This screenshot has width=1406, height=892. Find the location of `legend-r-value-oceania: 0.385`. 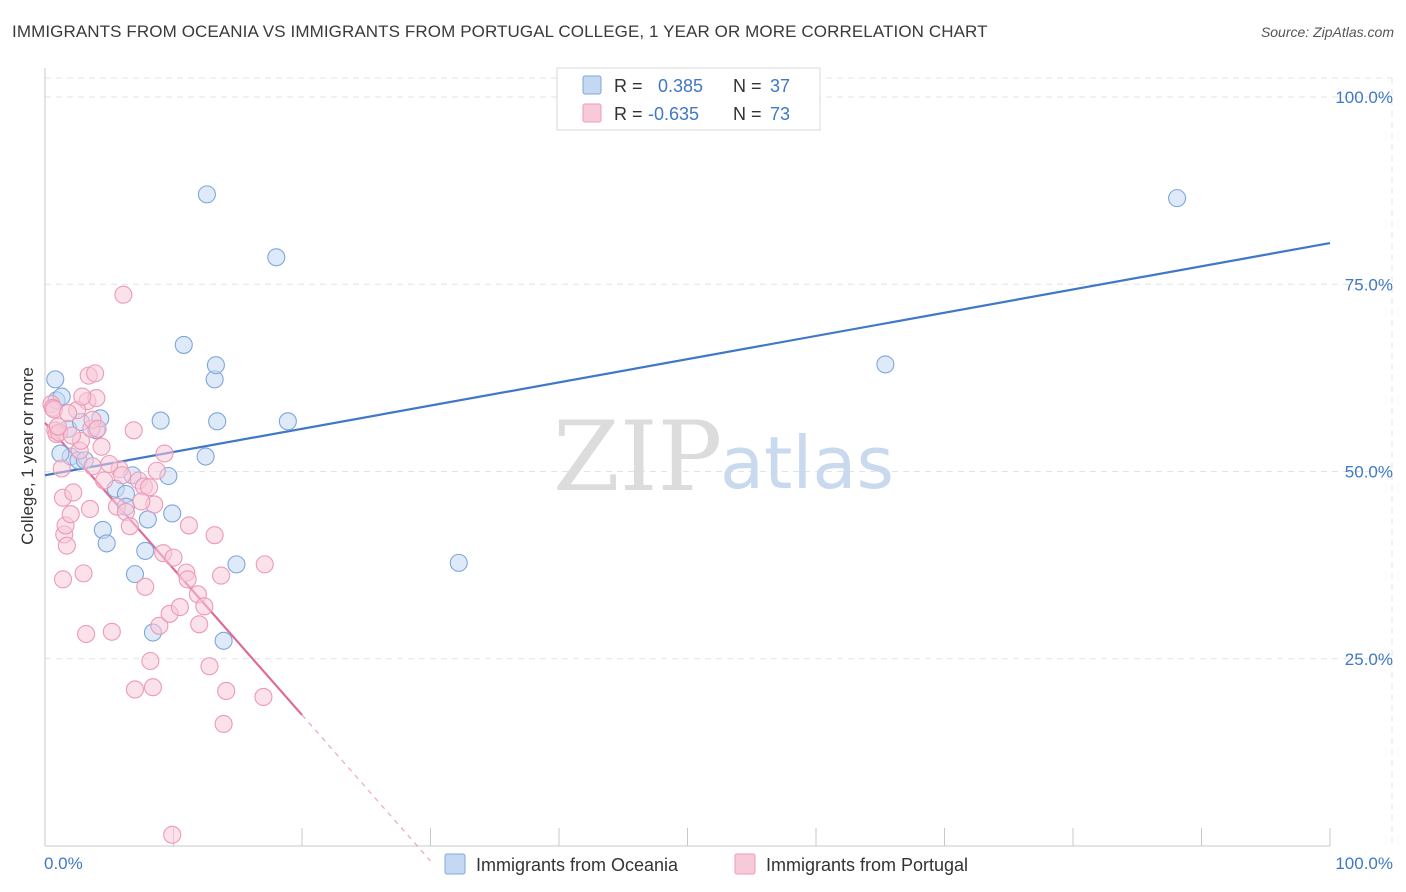

legend-r-value-oceania: 0.385 is located at coordinates (680, 86).